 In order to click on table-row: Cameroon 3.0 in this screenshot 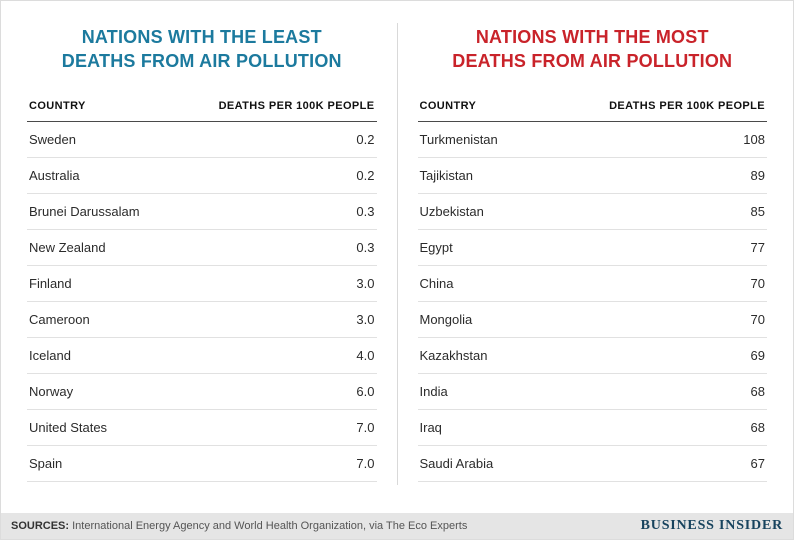, I will do `click(202, 320)`.